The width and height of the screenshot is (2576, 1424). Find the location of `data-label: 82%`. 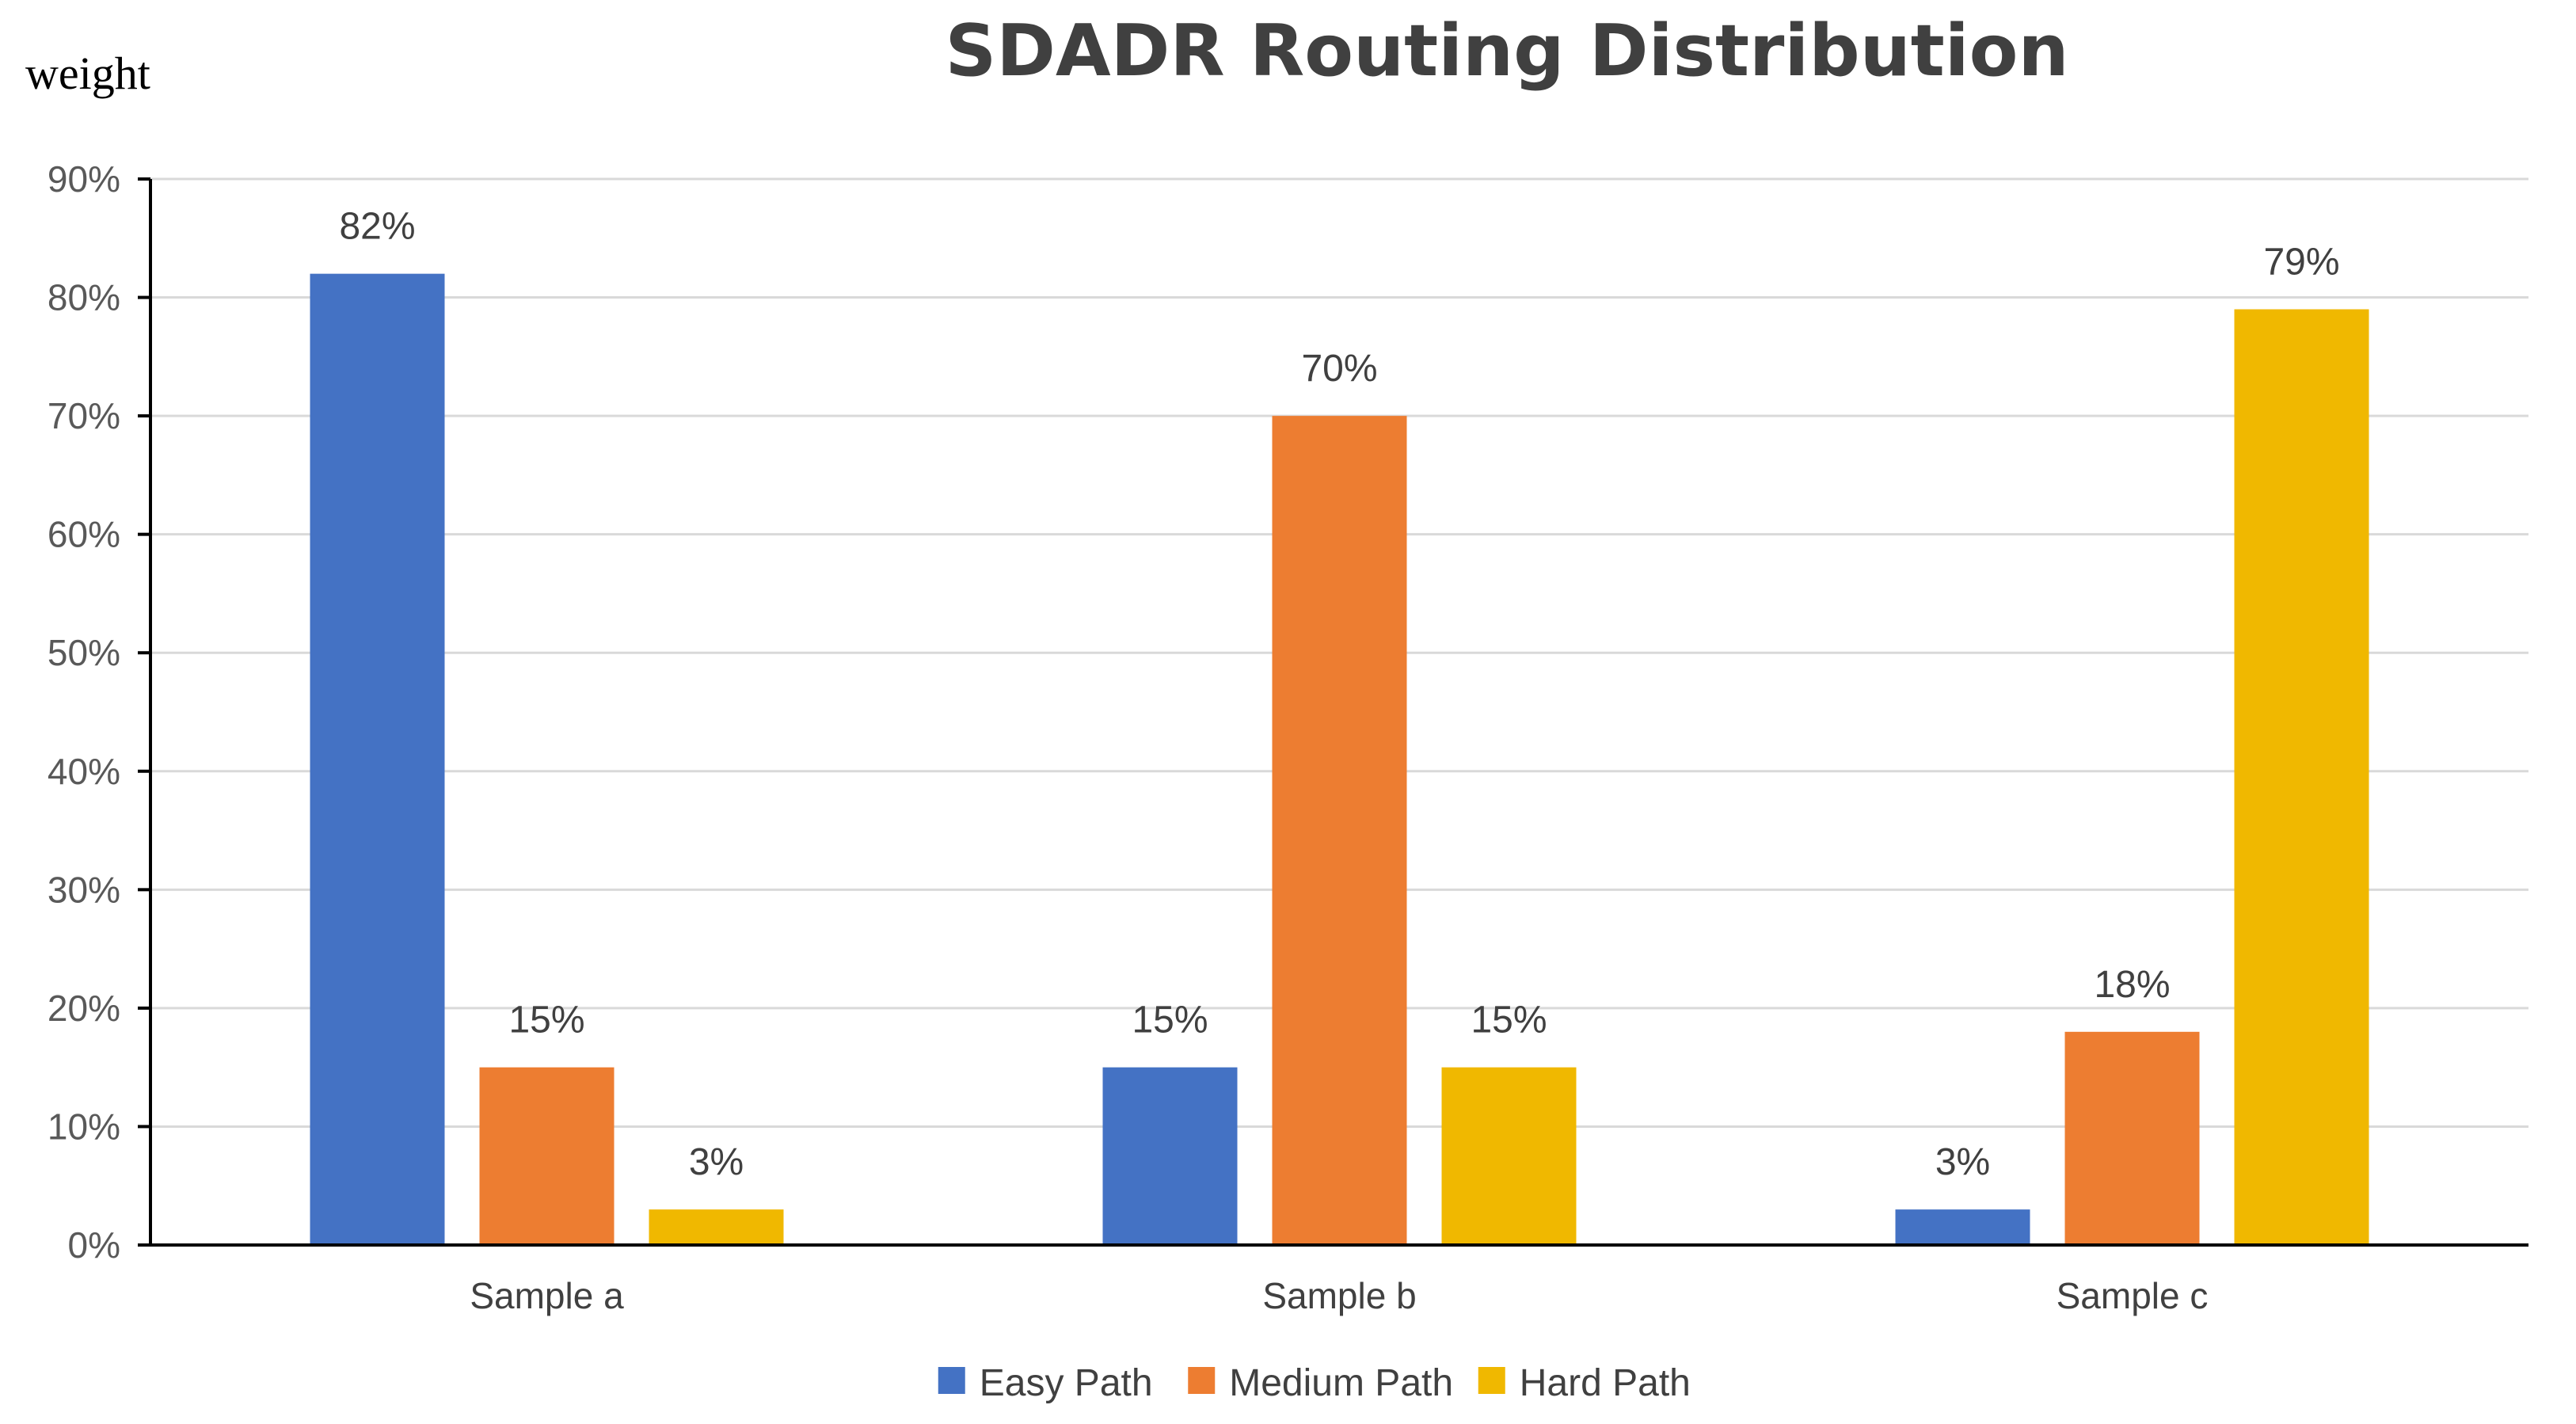

data-label: 82% is located at coordinates (377, 227).